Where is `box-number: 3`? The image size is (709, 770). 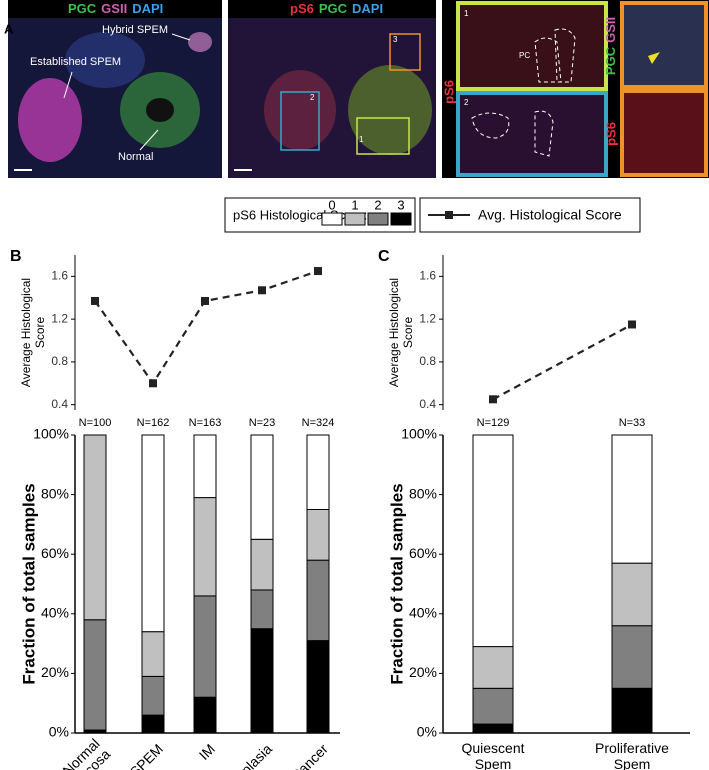
box-number: 3 is located at coordinates (395, 39).